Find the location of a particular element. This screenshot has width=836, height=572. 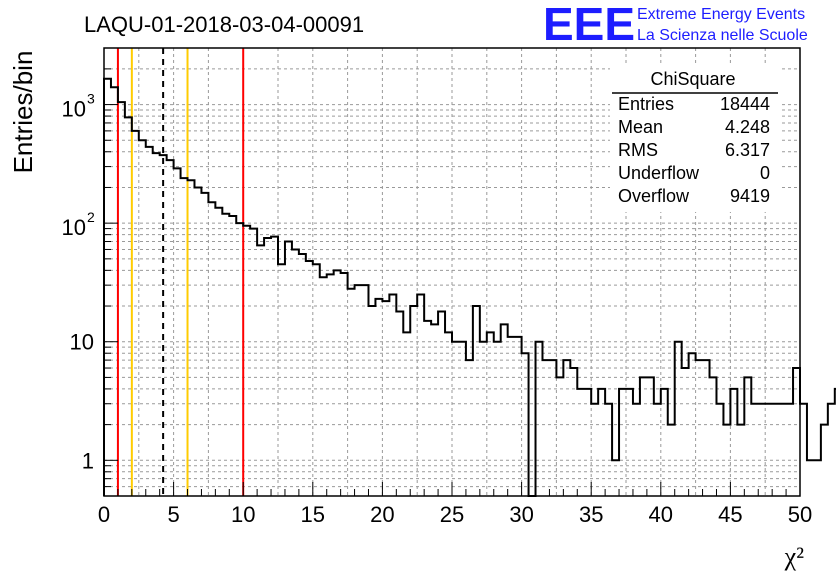

stats-title: ChiSquare is located at coordinates (692, 79).